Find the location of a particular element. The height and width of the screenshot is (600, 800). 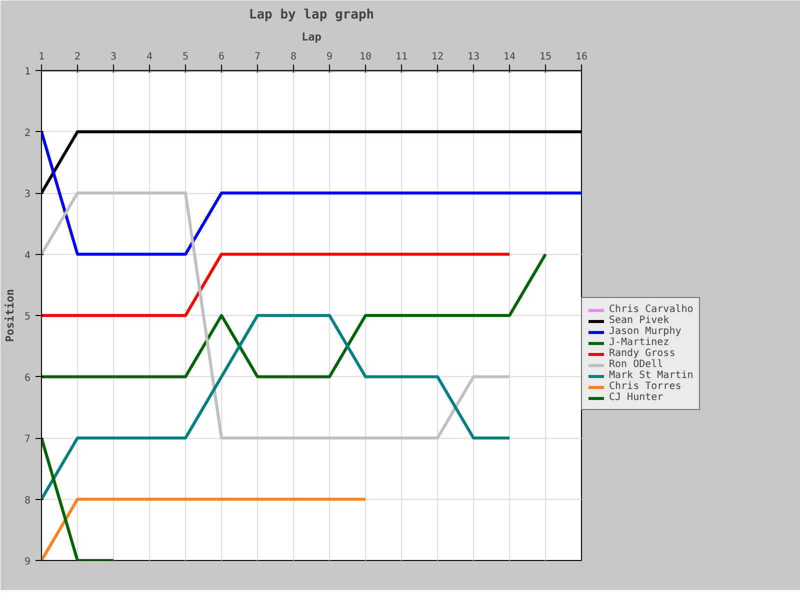

y-tick-label: 2 is located at coordinates (27, 133).